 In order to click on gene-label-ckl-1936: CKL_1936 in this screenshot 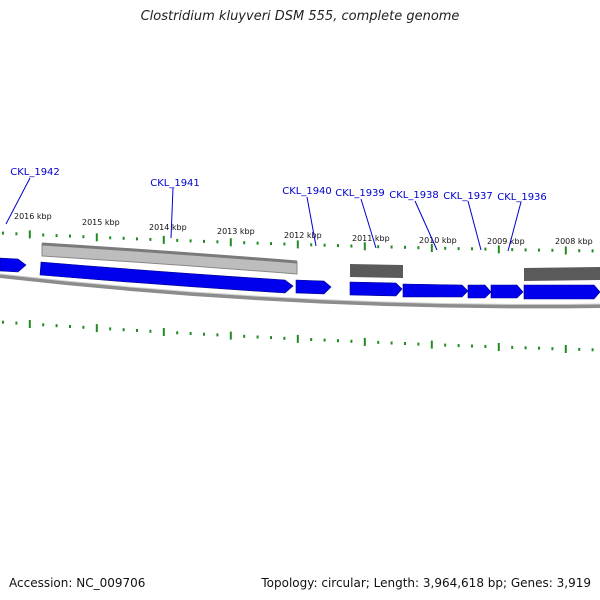, I will do `click(522, 197)`.